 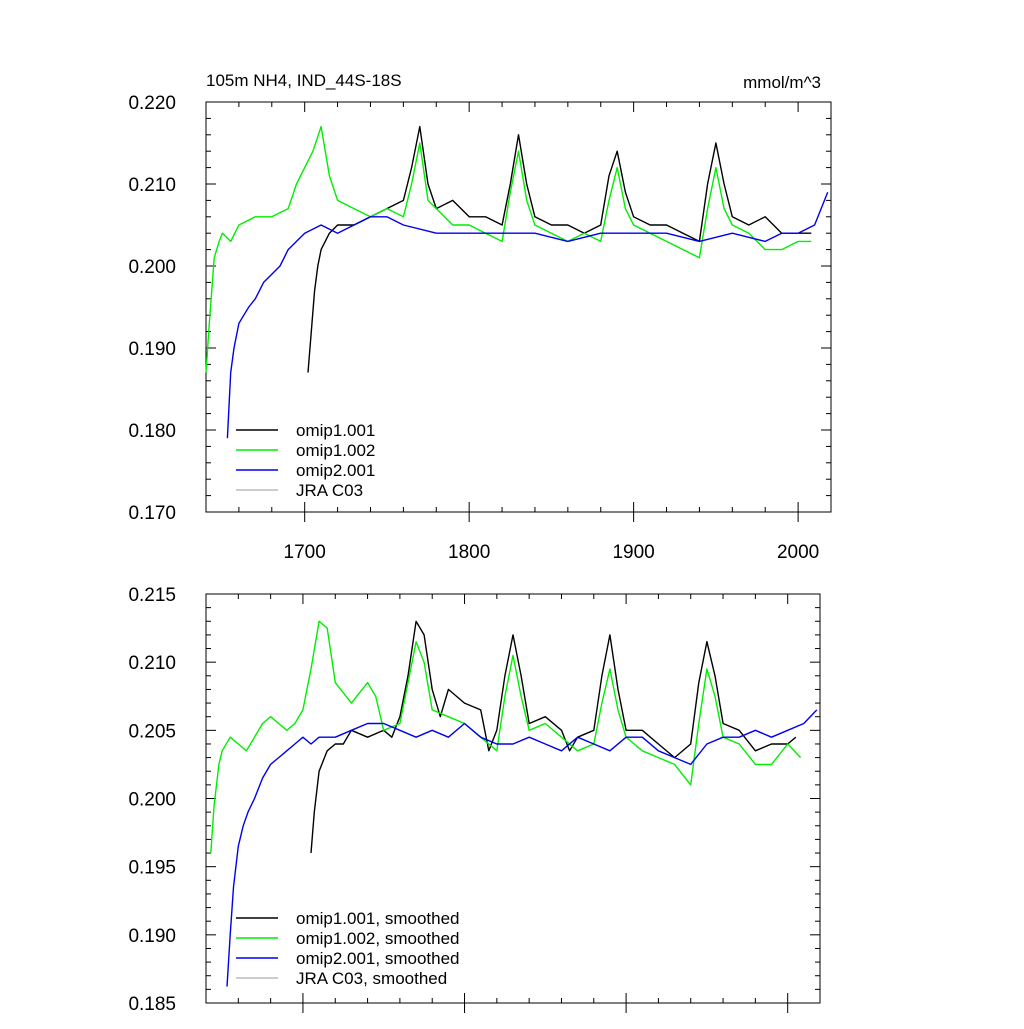 What do you see at coordinates (335, 450) in the screenshot?
I see `legend-label: omip1.002` at bounding box center [335, 450].